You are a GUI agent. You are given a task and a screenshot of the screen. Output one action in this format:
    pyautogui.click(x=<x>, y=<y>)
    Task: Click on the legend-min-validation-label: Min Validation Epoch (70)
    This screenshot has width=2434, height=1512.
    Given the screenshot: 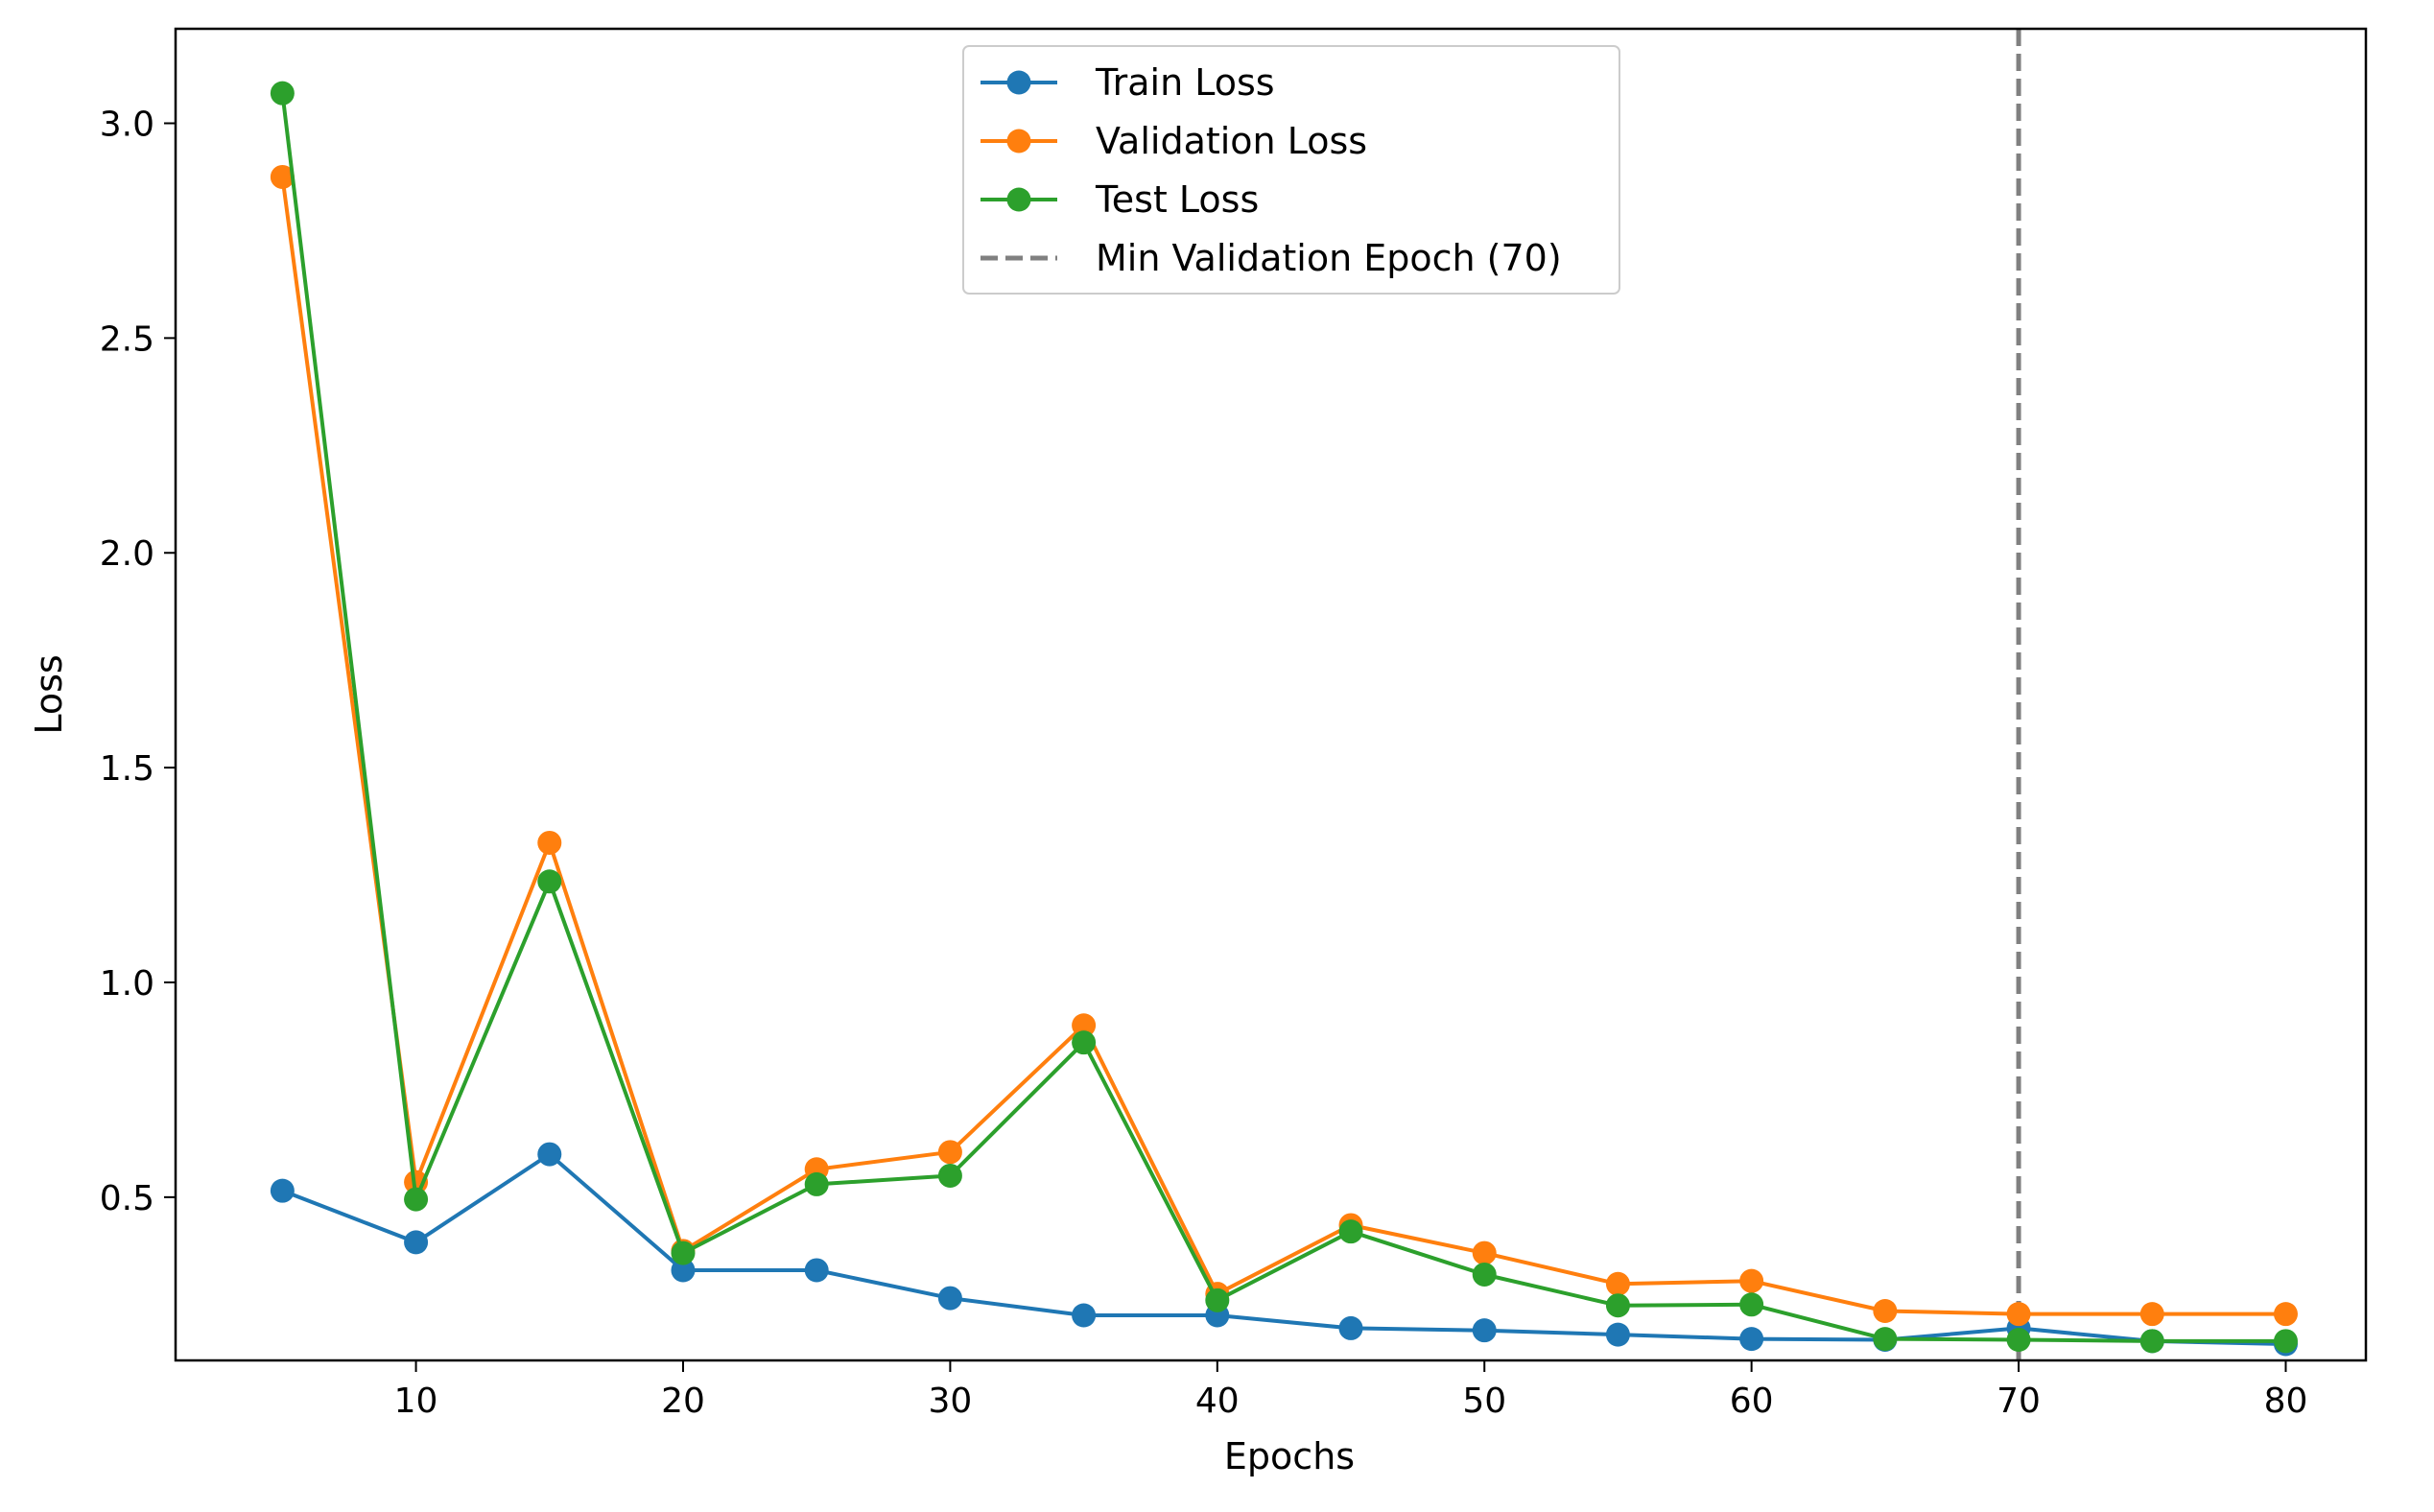 What is the action you would take?
    pyautogui.click(x=1329, y=258)
    